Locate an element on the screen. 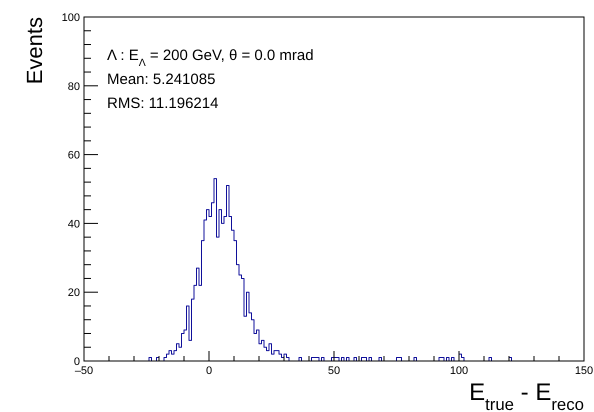  y-tick-label: 100 is located at coordinates (71, 18).